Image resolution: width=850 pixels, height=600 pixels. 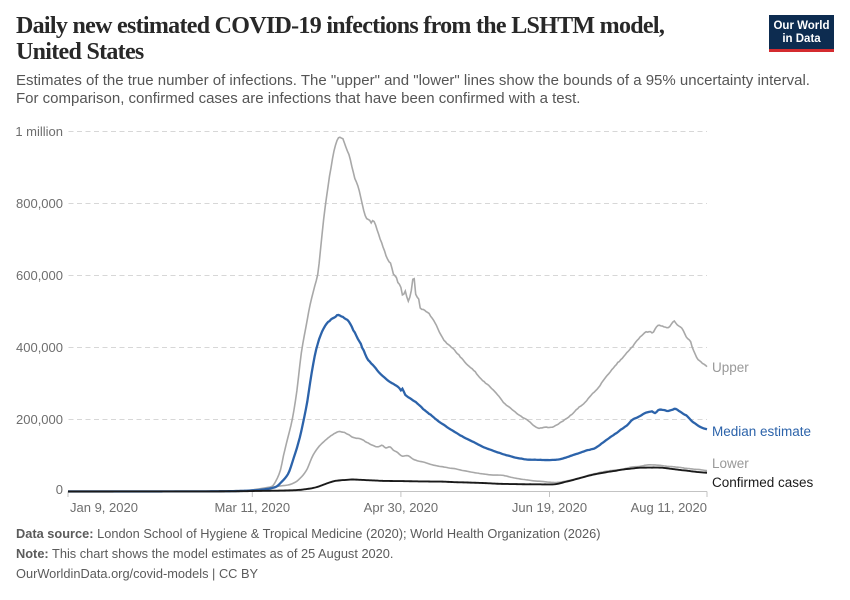 I want to click on svg-text: 1 million, so click(x=39, y=131).